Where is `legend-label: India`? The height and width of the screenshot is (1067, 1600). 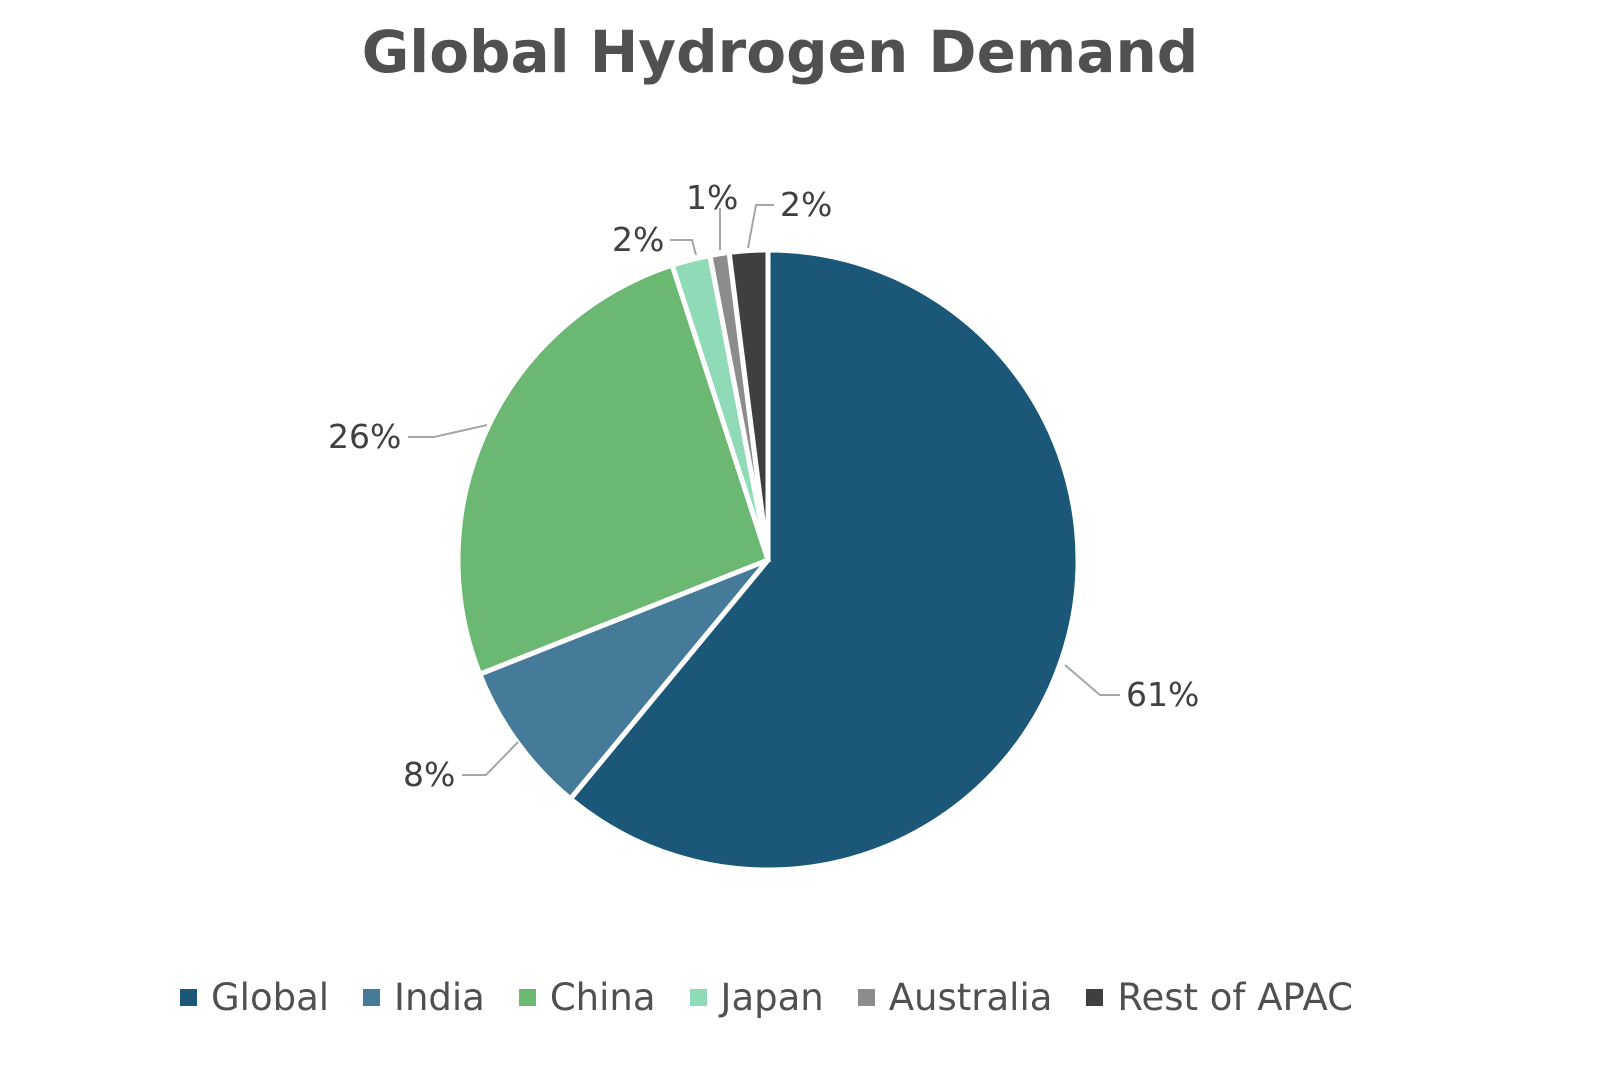 legend-label: India is located at coordinates (439, 997).